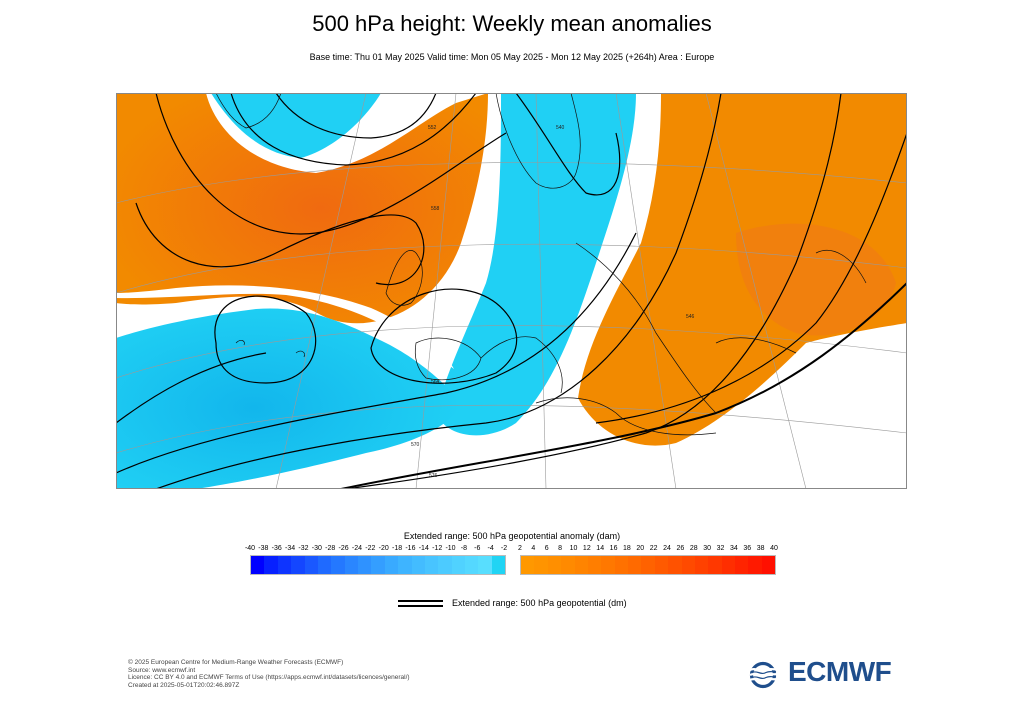 This screenshot has height=720, width=1024. I want to click on colorbar-tick-label: -34, so click(290, 548).